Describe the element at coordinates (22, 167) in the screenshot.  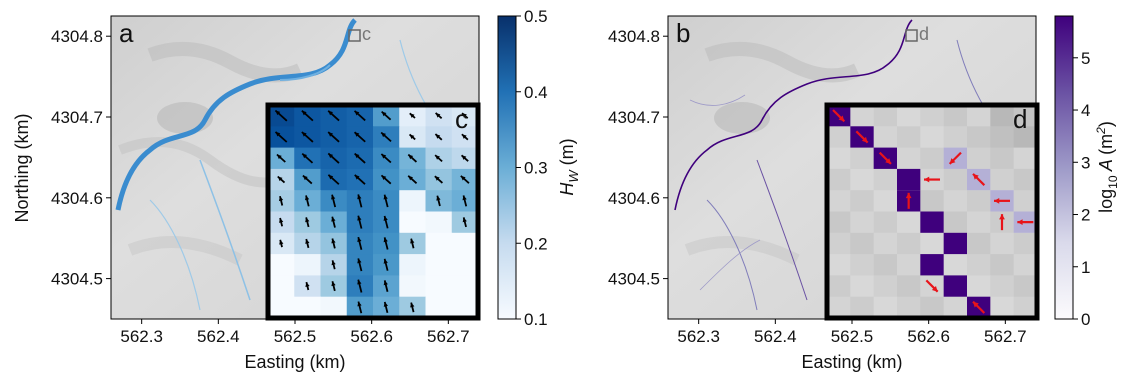
I see `panel-a-y-label: Northing (km)` at that location.